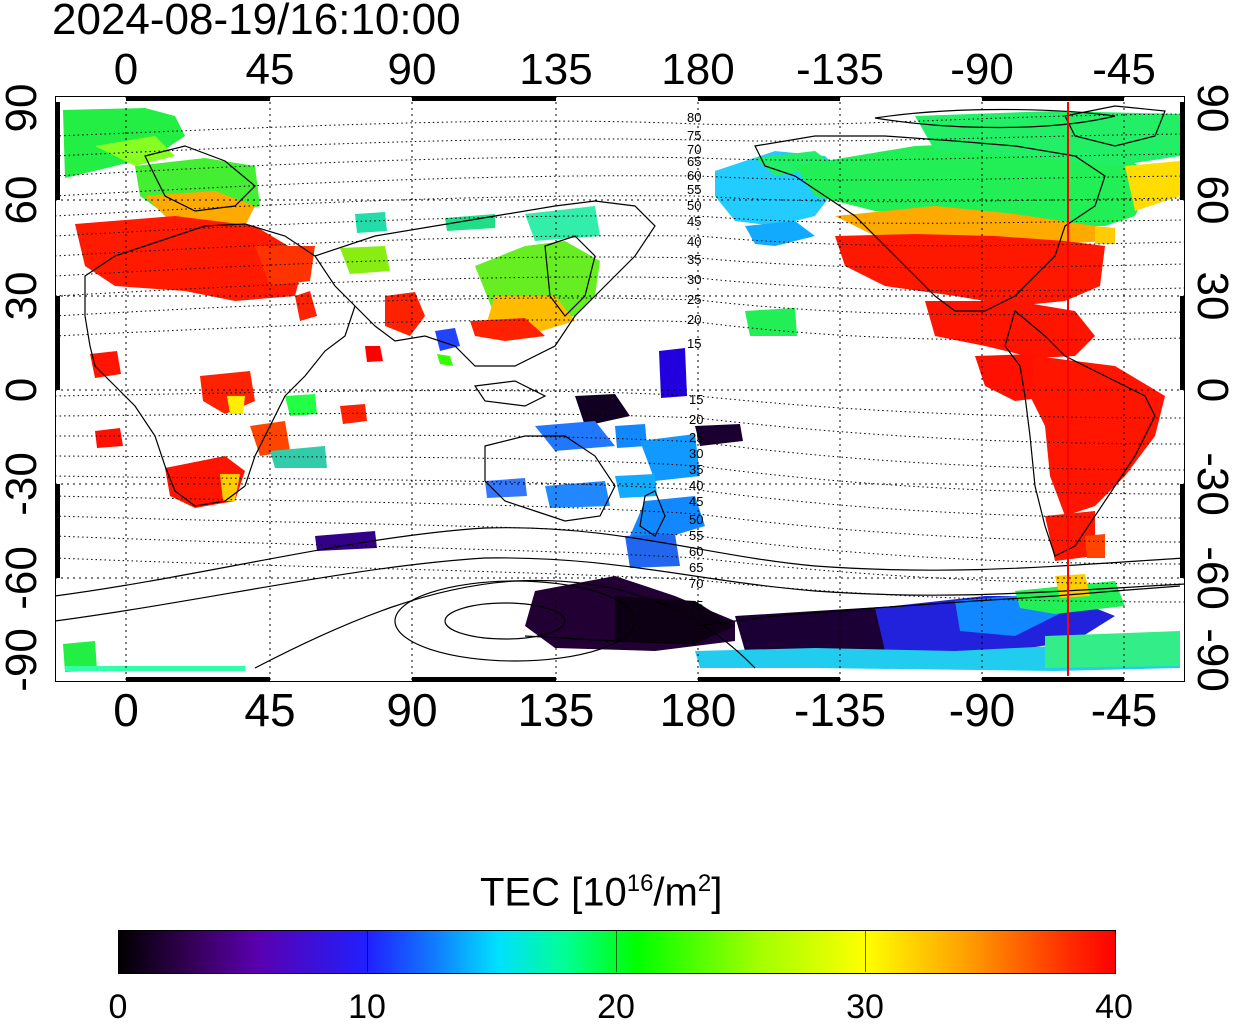 The height and width of the screenshot is (1027, 1235). What do you see at coordinates (696, 583) in the screenshot?
I see `contour-label-s70: 70` at bounding box center [696, 583].